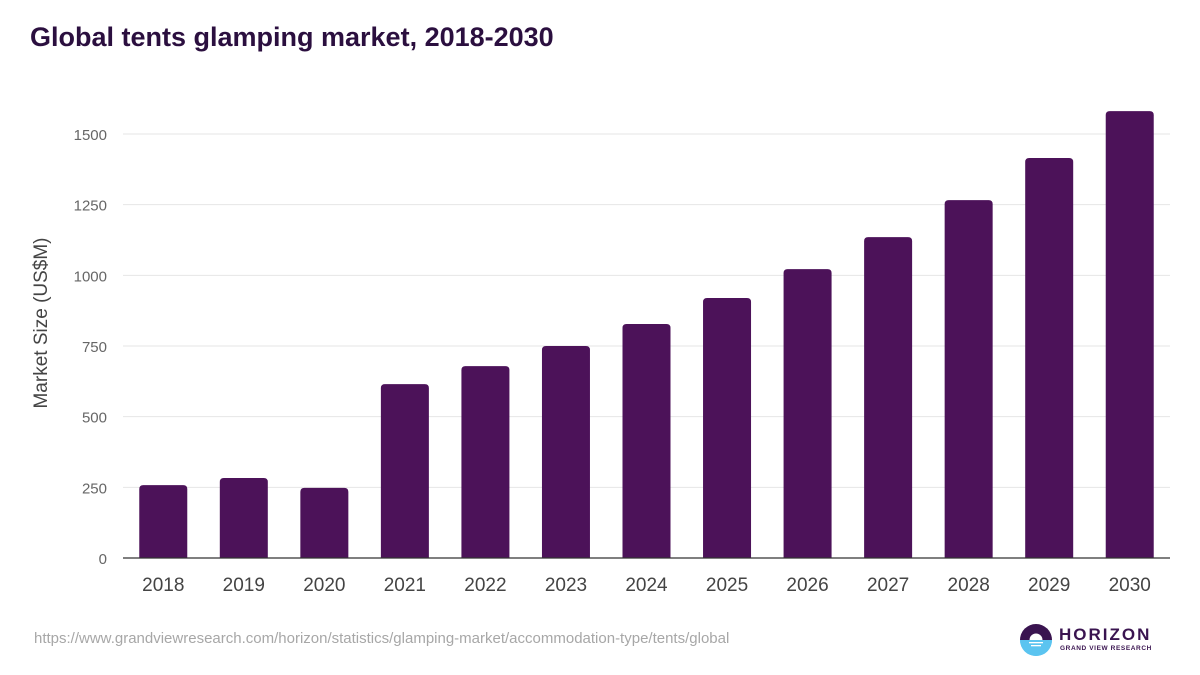 The height and width of the screenshot is (675, 1200). Describe the element at coordinates (292, 37) in the screenshot. I see `chart-title: Global tents glamping market, 2018-2030` at that location.